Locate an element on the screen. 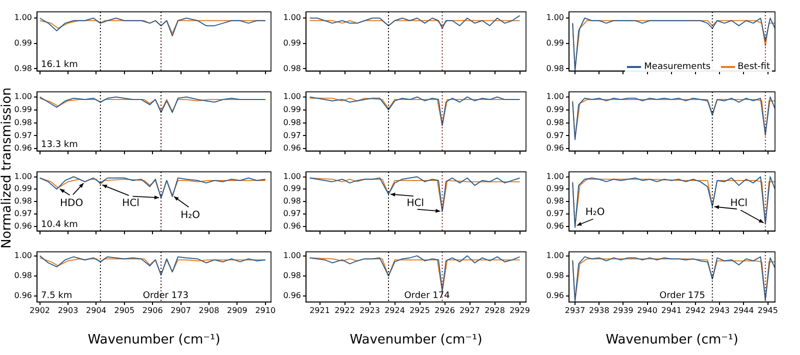  x-tick-label: 2903 is located at coordinates (68, 310).